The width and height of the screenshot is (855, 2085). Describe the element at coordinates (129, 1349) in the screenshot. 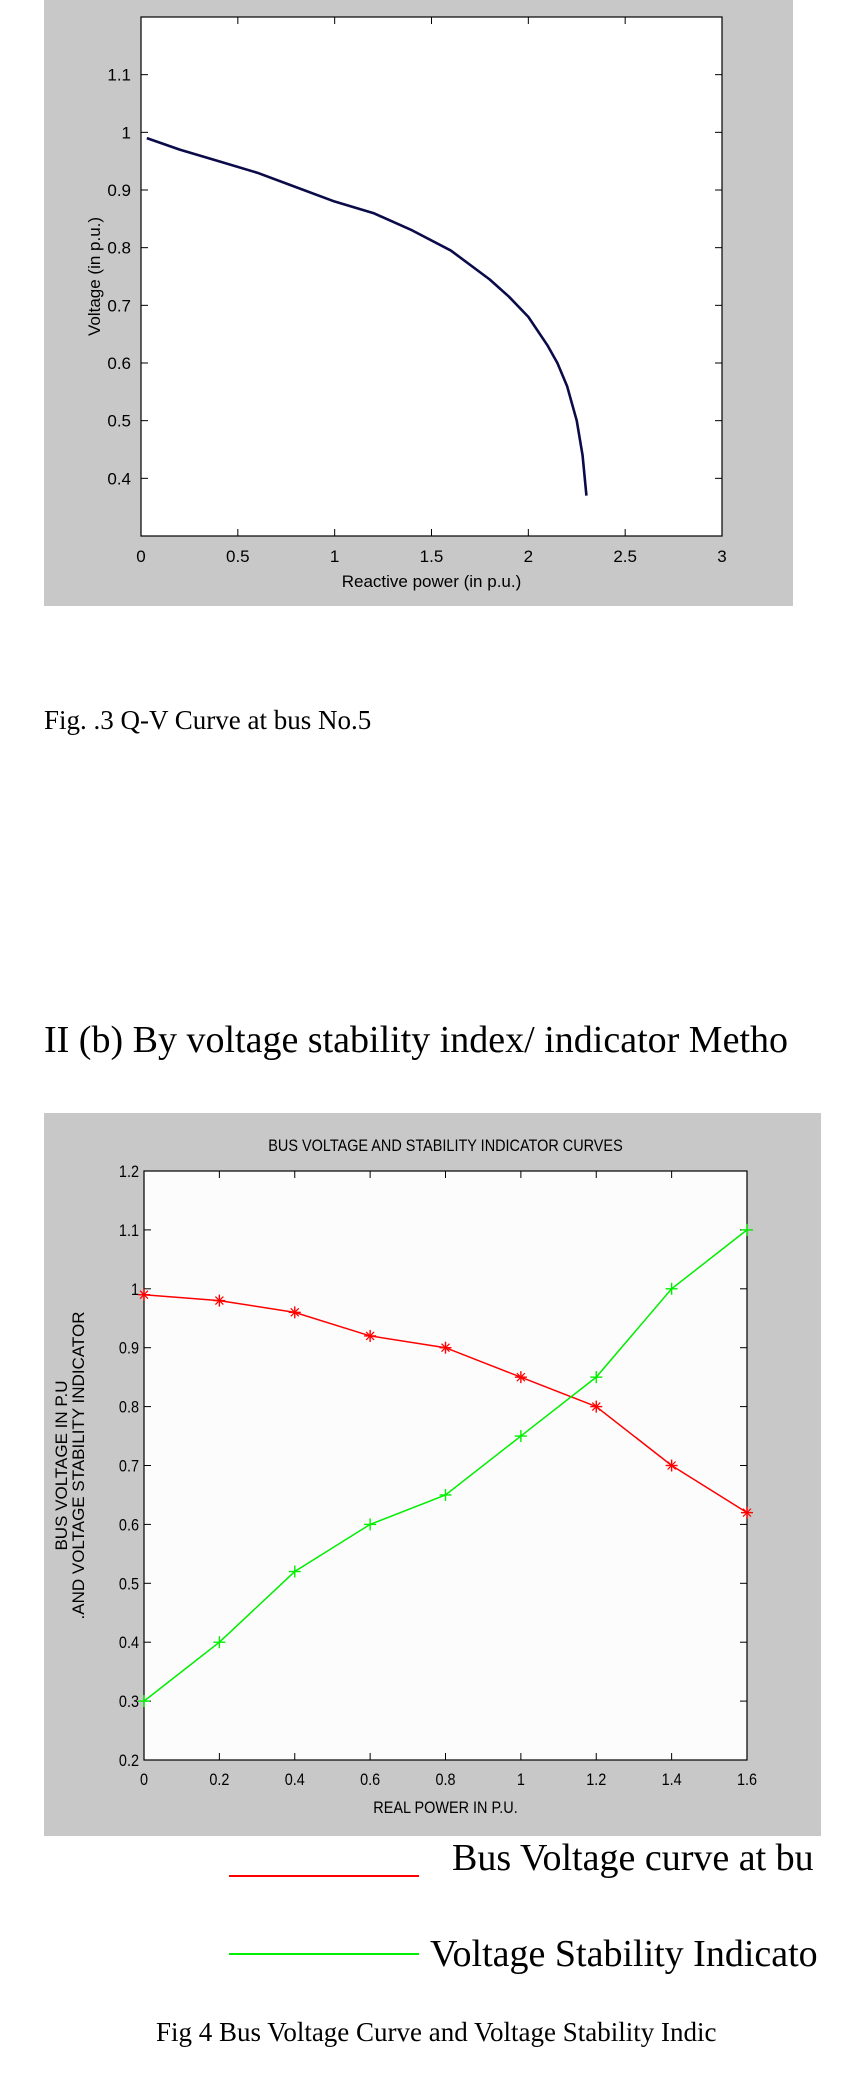

I see `stability-y-tick-label: 0.9` at that location.